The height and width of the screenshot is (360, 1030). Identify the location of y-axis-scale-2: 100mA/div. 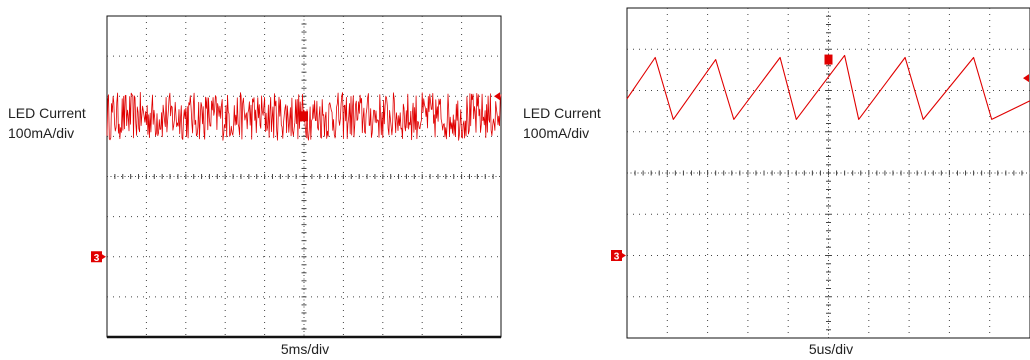
(556, 133).